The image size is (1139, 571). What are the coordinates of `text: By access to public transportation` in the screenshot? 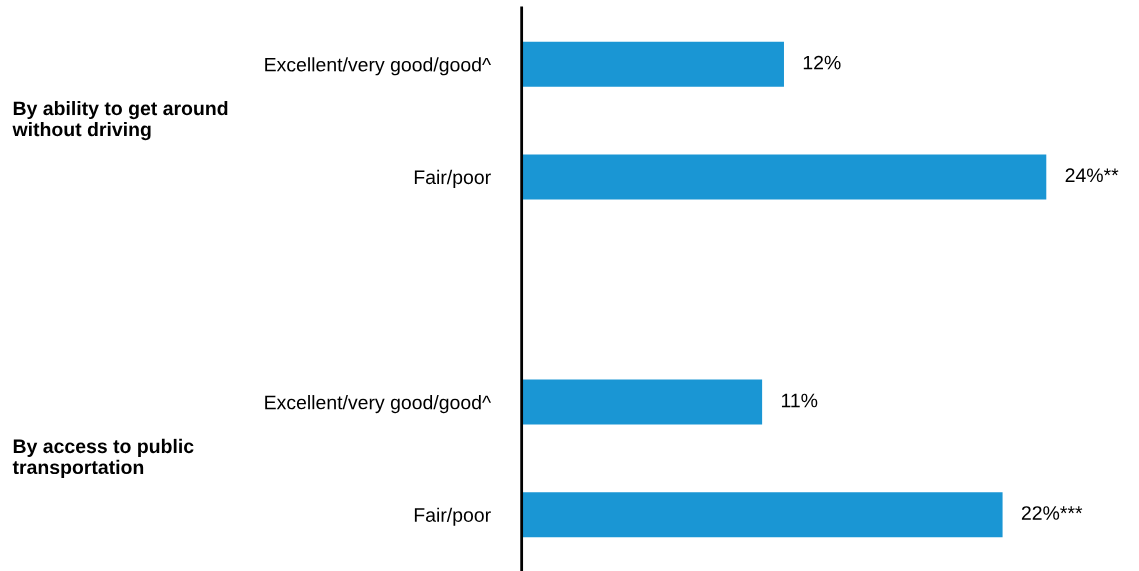 It's located at (103, 458).